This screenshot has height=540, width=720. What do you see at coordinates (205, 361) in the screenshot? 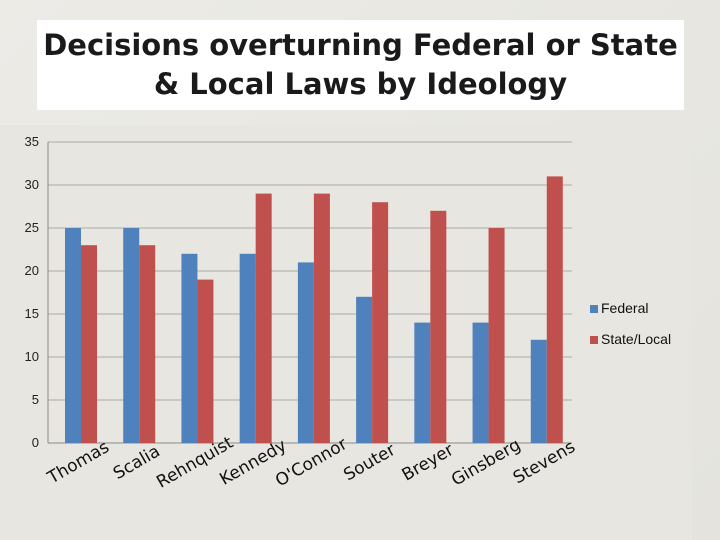
I see `bar-state-local-rehnquist` at bounding box center [205, 361].